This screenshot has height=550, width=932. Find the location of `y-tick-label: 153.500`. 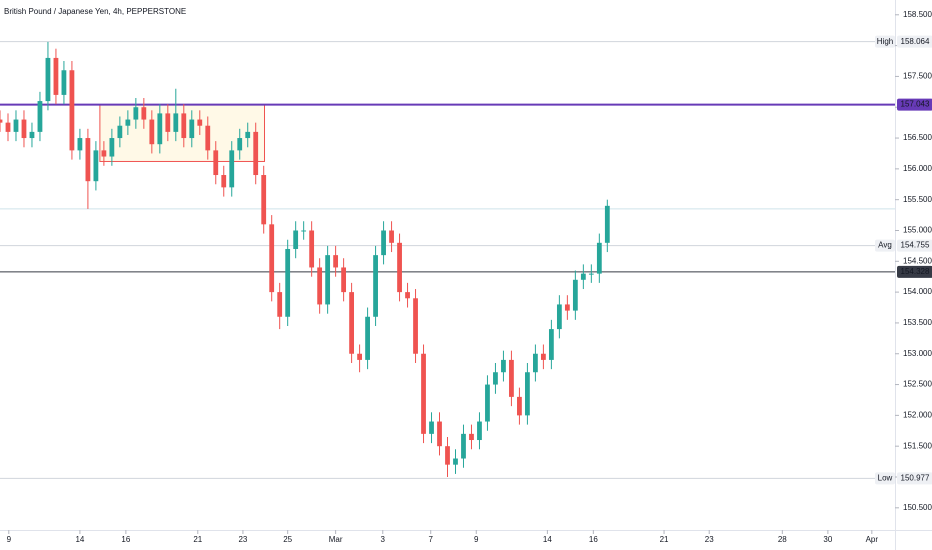

y-tick-label: 153.500 is located at coordinates (917, 322).